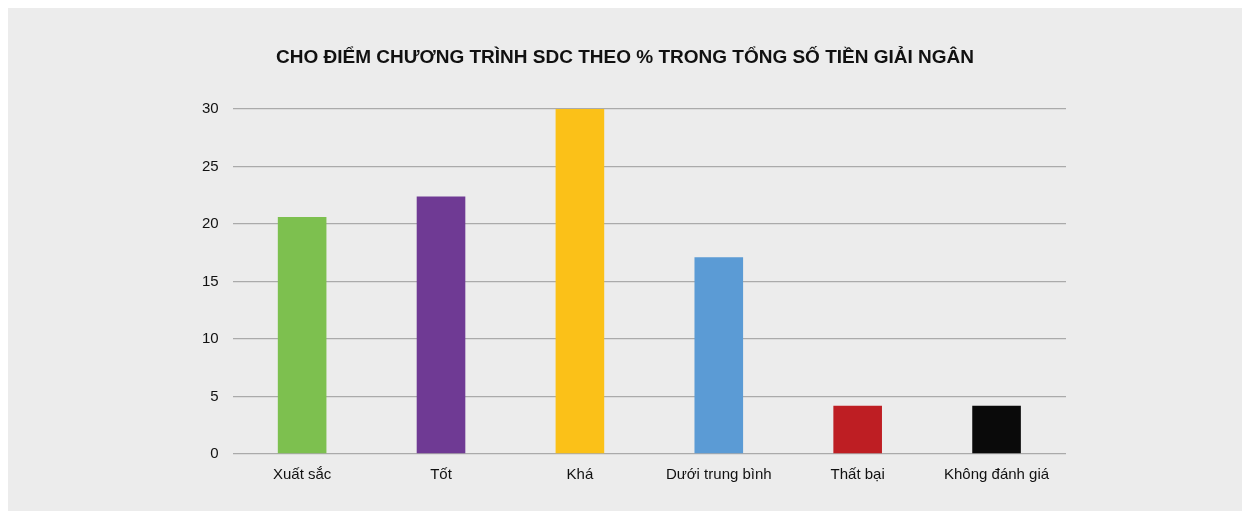  I want to click on x-tick-label: Tốt, so click(441, 474).